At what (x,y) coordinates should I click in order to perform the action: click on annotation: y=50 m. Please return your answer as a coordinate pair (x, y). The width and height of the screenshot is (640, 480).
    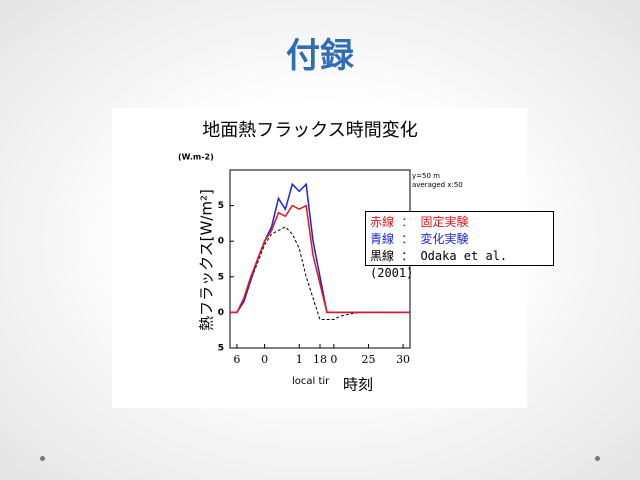
    Looking at the image, I should click on (426, 176).